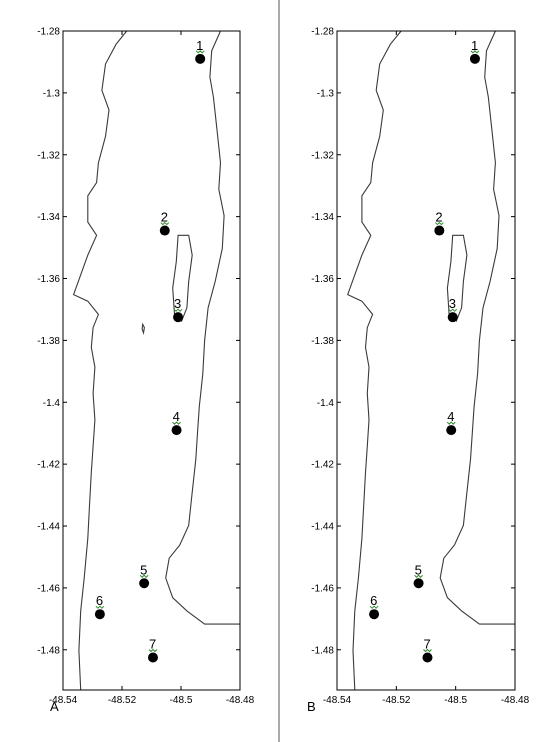  Describe the element at coordinates (311, 706) in the screenshot. I see `panel-letter: B` at that location.